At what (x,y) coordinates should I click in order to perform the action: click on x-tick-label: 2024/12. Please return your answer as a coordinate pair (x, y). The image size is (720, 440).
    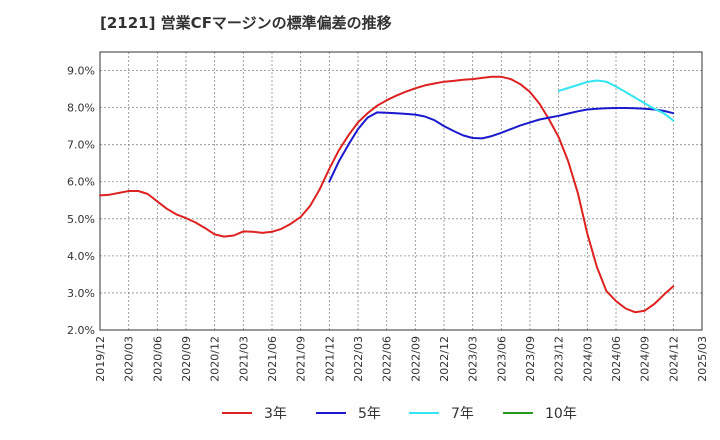
    Looking at the image, I should click on (673, 359).